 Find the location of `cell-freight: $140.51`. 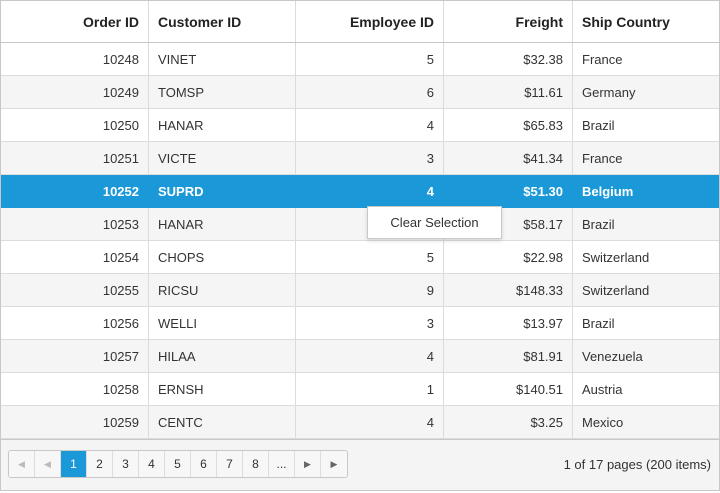

cell-freight: $140.51 is located at coordinates (508, 389).